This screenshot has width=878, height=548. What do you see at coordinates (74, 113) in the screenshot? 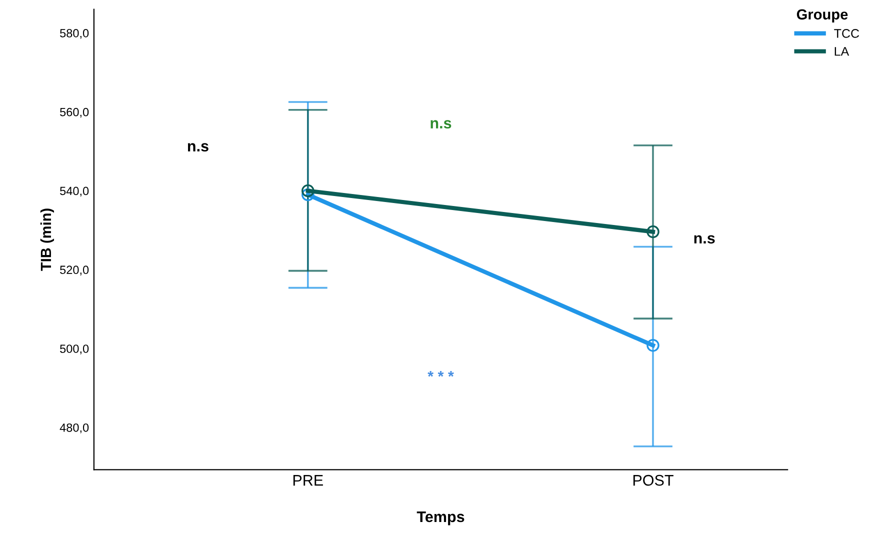
I see `y-tick-label: 560,0` at bounding box center [74, 113].